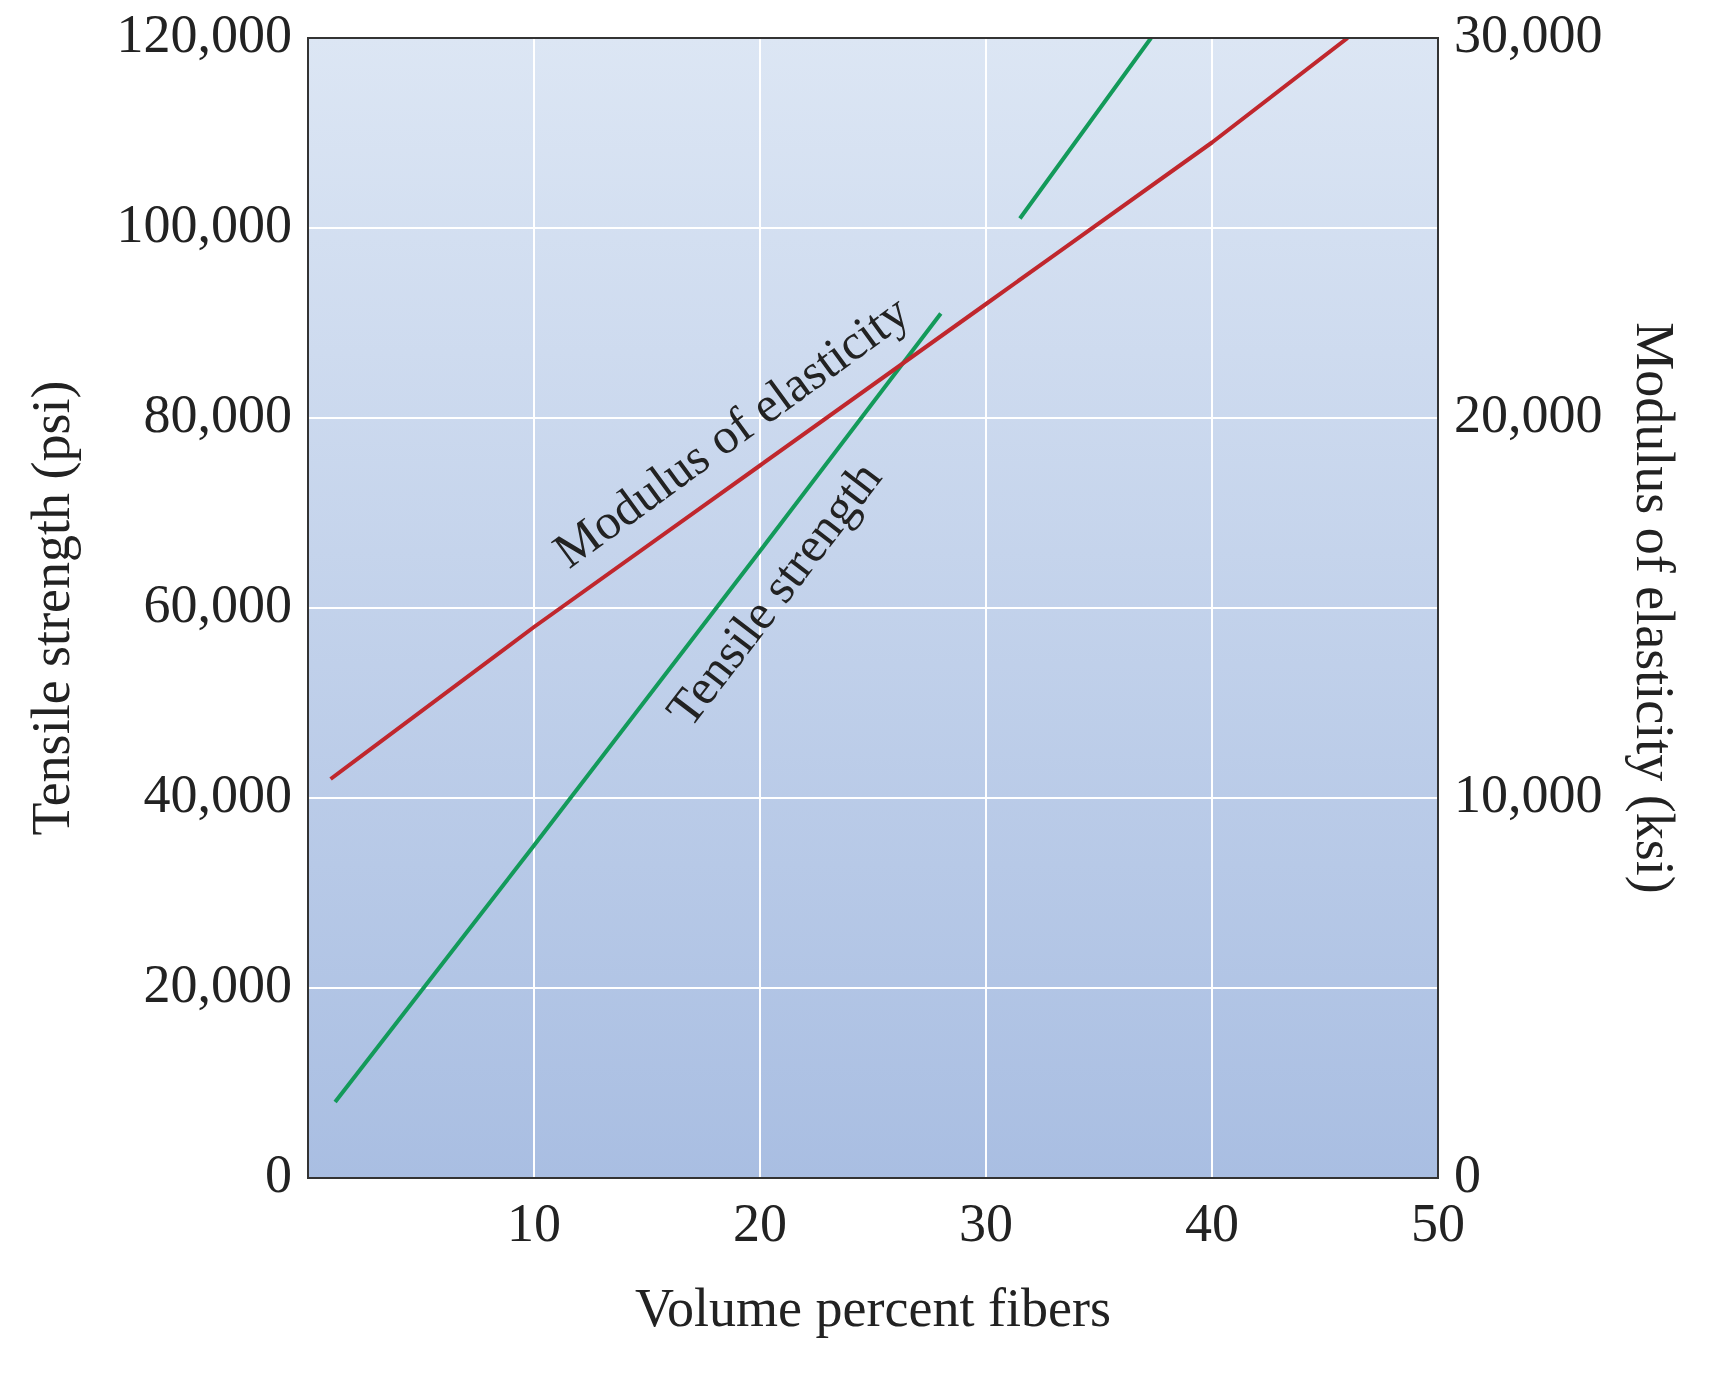 The width and height of the screenshot is (1709, 1374). I want to click on y-tick-label: 20,000, so click(217, 984).